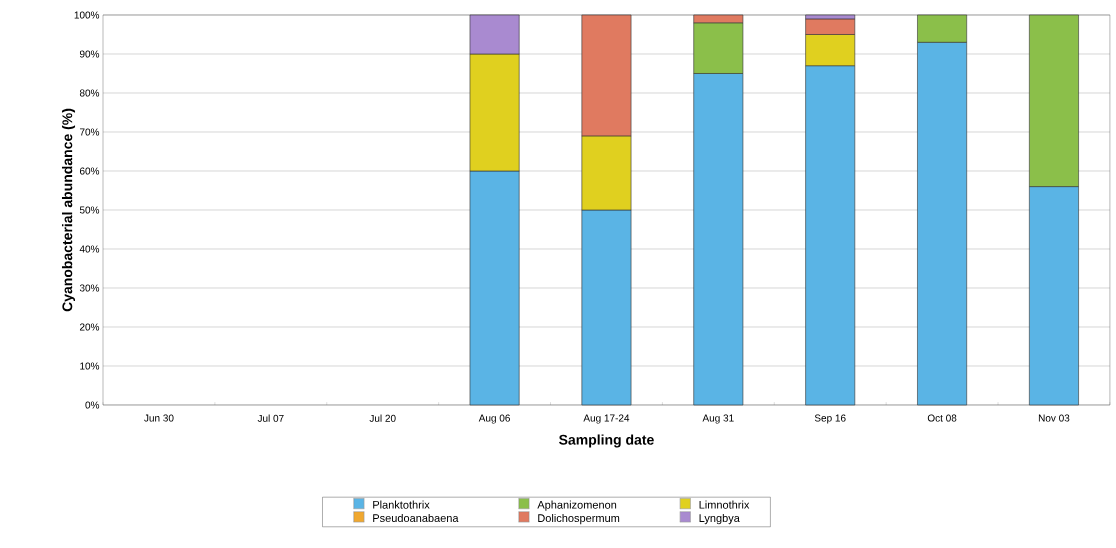 The width and height of the screenshot is (1116, 548). I want to click on y-tick-label: 90%, so click(89, 54).